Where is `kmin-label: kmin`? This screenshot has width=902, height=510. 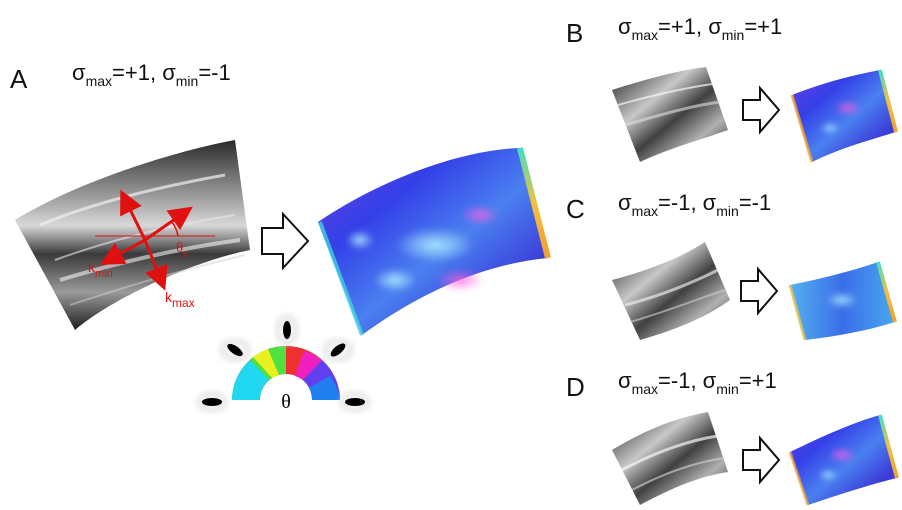 kmin-label: kmin is located at coordinates (100, 269).